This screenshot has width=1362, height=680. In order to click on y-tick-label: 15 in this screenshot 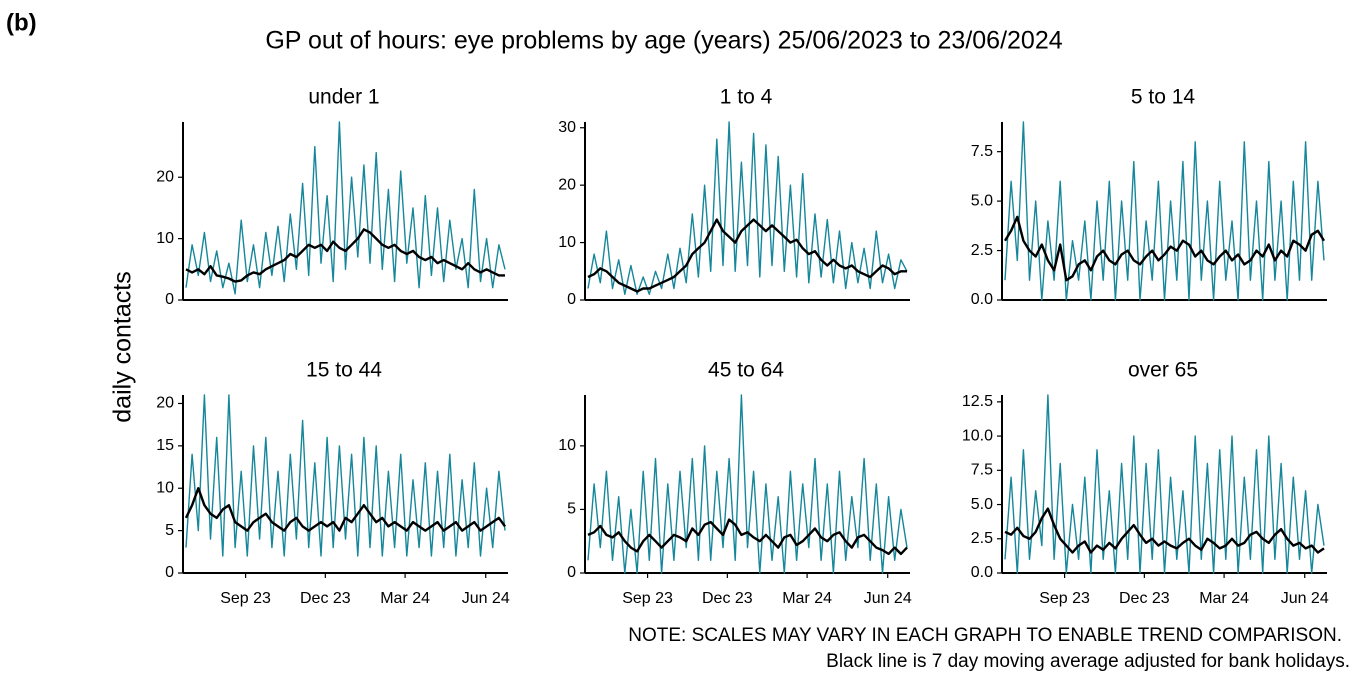, I will do `click(165, 445)`.